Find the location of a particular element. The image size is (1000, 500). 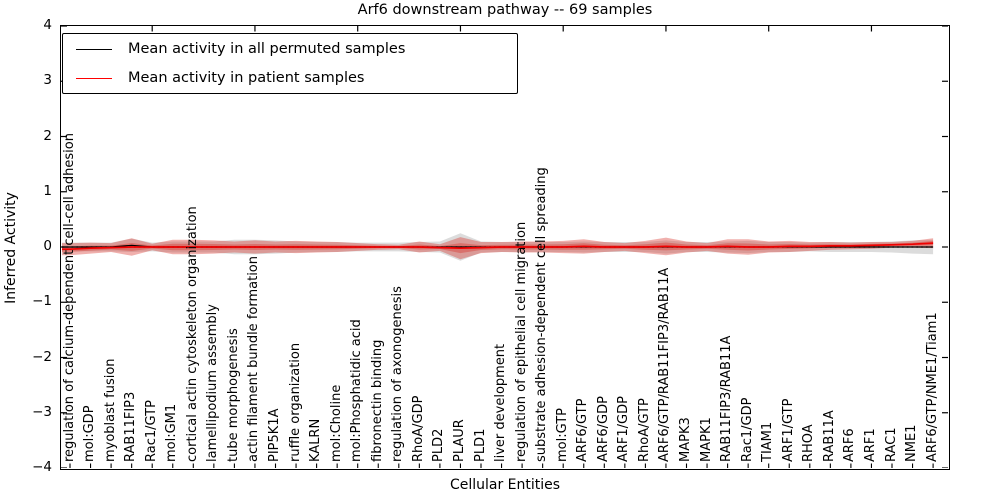

x-tick-label: regulation of epithelial cell migration is located at coordinates (521, 341).